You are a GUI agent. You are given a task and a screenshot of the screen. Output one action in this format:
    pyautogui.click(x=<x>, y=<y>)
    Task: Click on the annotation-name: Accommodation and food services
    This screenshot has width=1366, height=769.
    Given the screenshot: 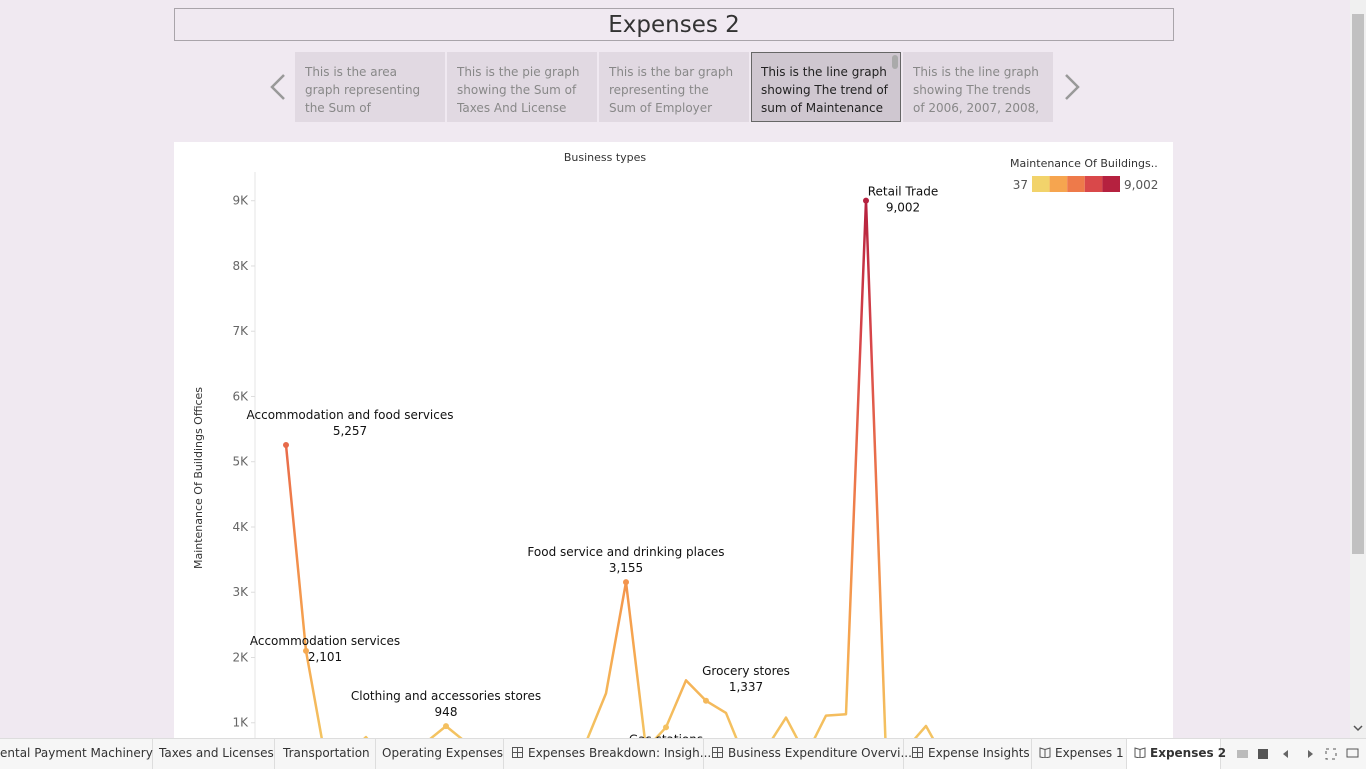 What is the action you would take?
    pyautogui.click(x=350, y=415)
    